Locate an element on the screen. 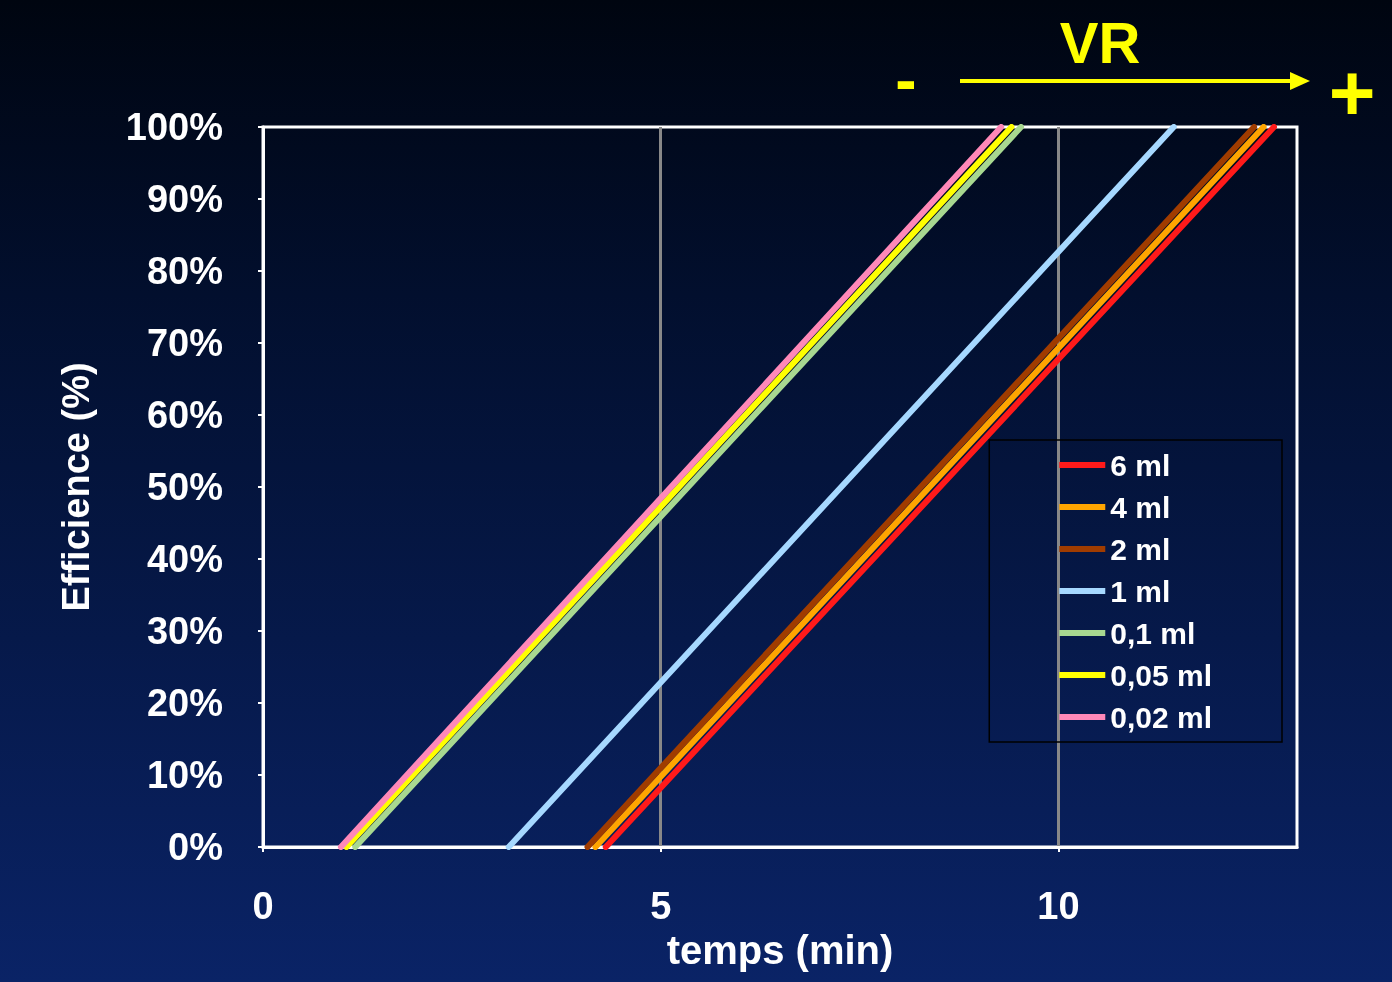 This screenshot has height=982, width=1392. legend-label: 4 ml is located at coordinates (1140, 507).